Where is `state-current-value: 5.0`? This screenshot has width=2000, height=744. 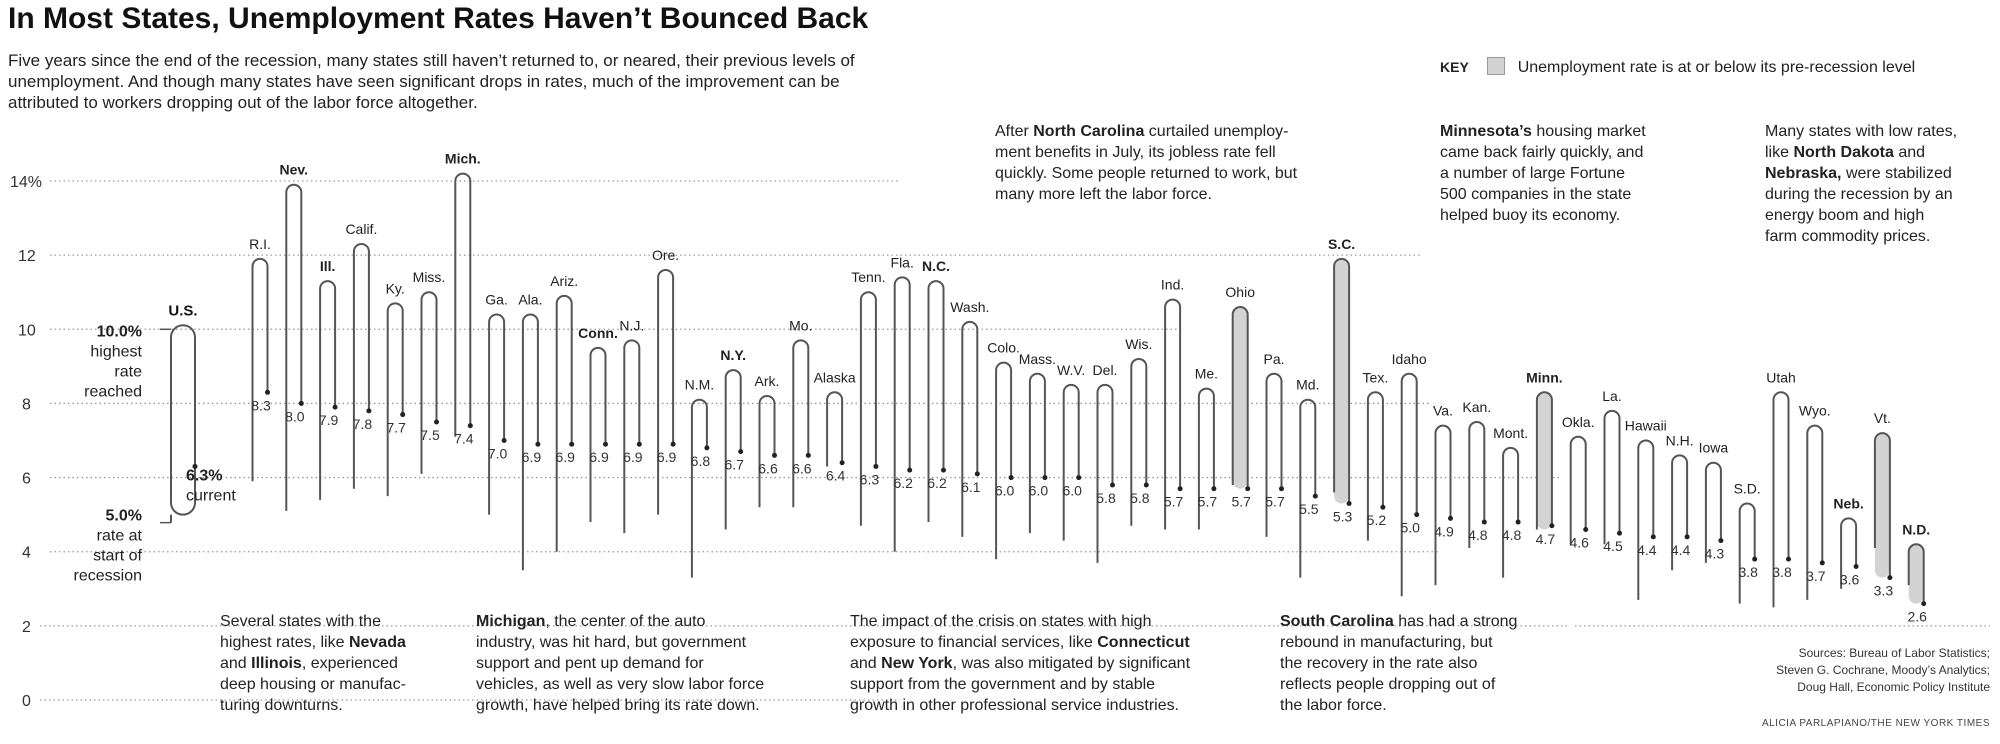
state-current-value: 5.0 is located at coordinates (1410, 528).